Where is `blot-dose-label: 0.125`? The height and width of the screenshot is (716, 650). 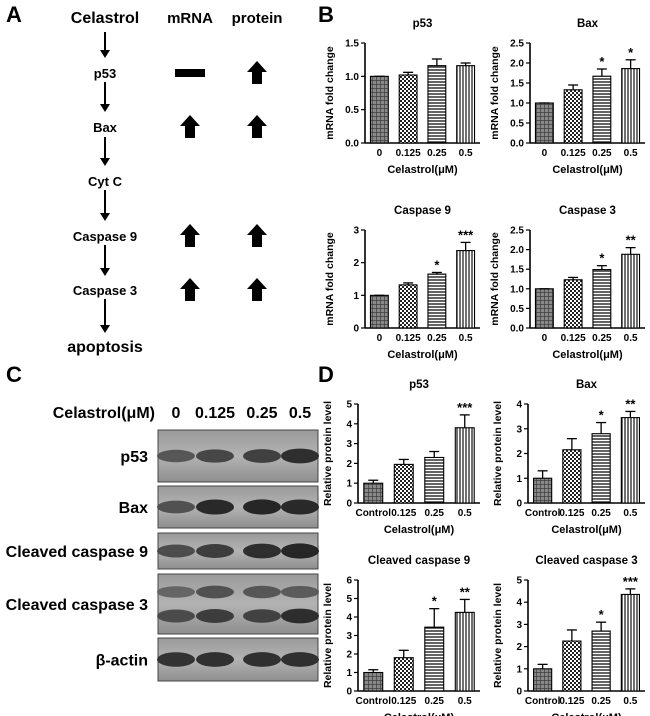 blot-dose-label: 0.125 is located at coordinates (215, 413).